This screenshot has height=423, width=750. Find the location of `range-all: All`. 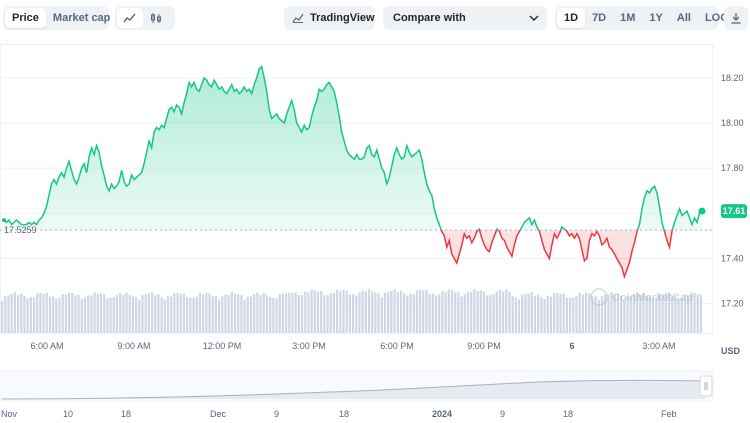

range-all: All is located at coordinates (683, 18).